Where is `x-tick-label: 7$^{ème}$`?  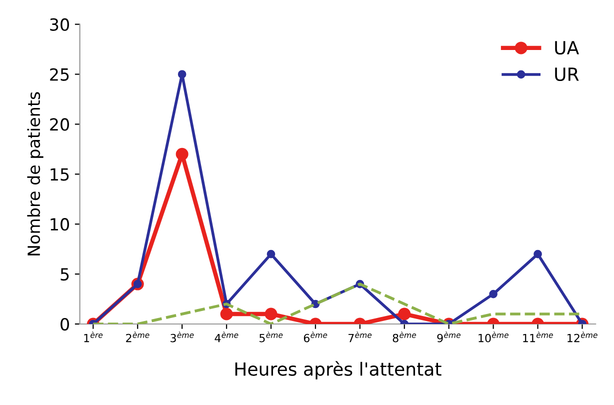 x-tick-label: 7$^{ème}$ is located at coordinates (360, 337).